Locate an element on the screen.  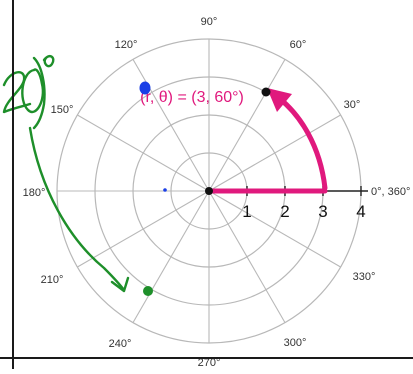
origin-pole is located at coordinates (209, 191).